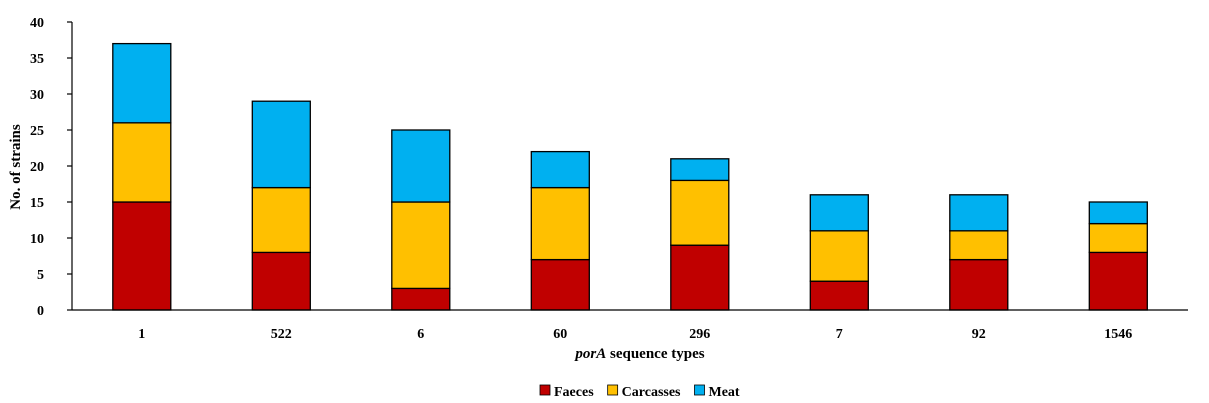  What do you see at coordinates (40, 275) in the screenshot?
I see `y-tick-label: 5` at bounding box center [40, 275].